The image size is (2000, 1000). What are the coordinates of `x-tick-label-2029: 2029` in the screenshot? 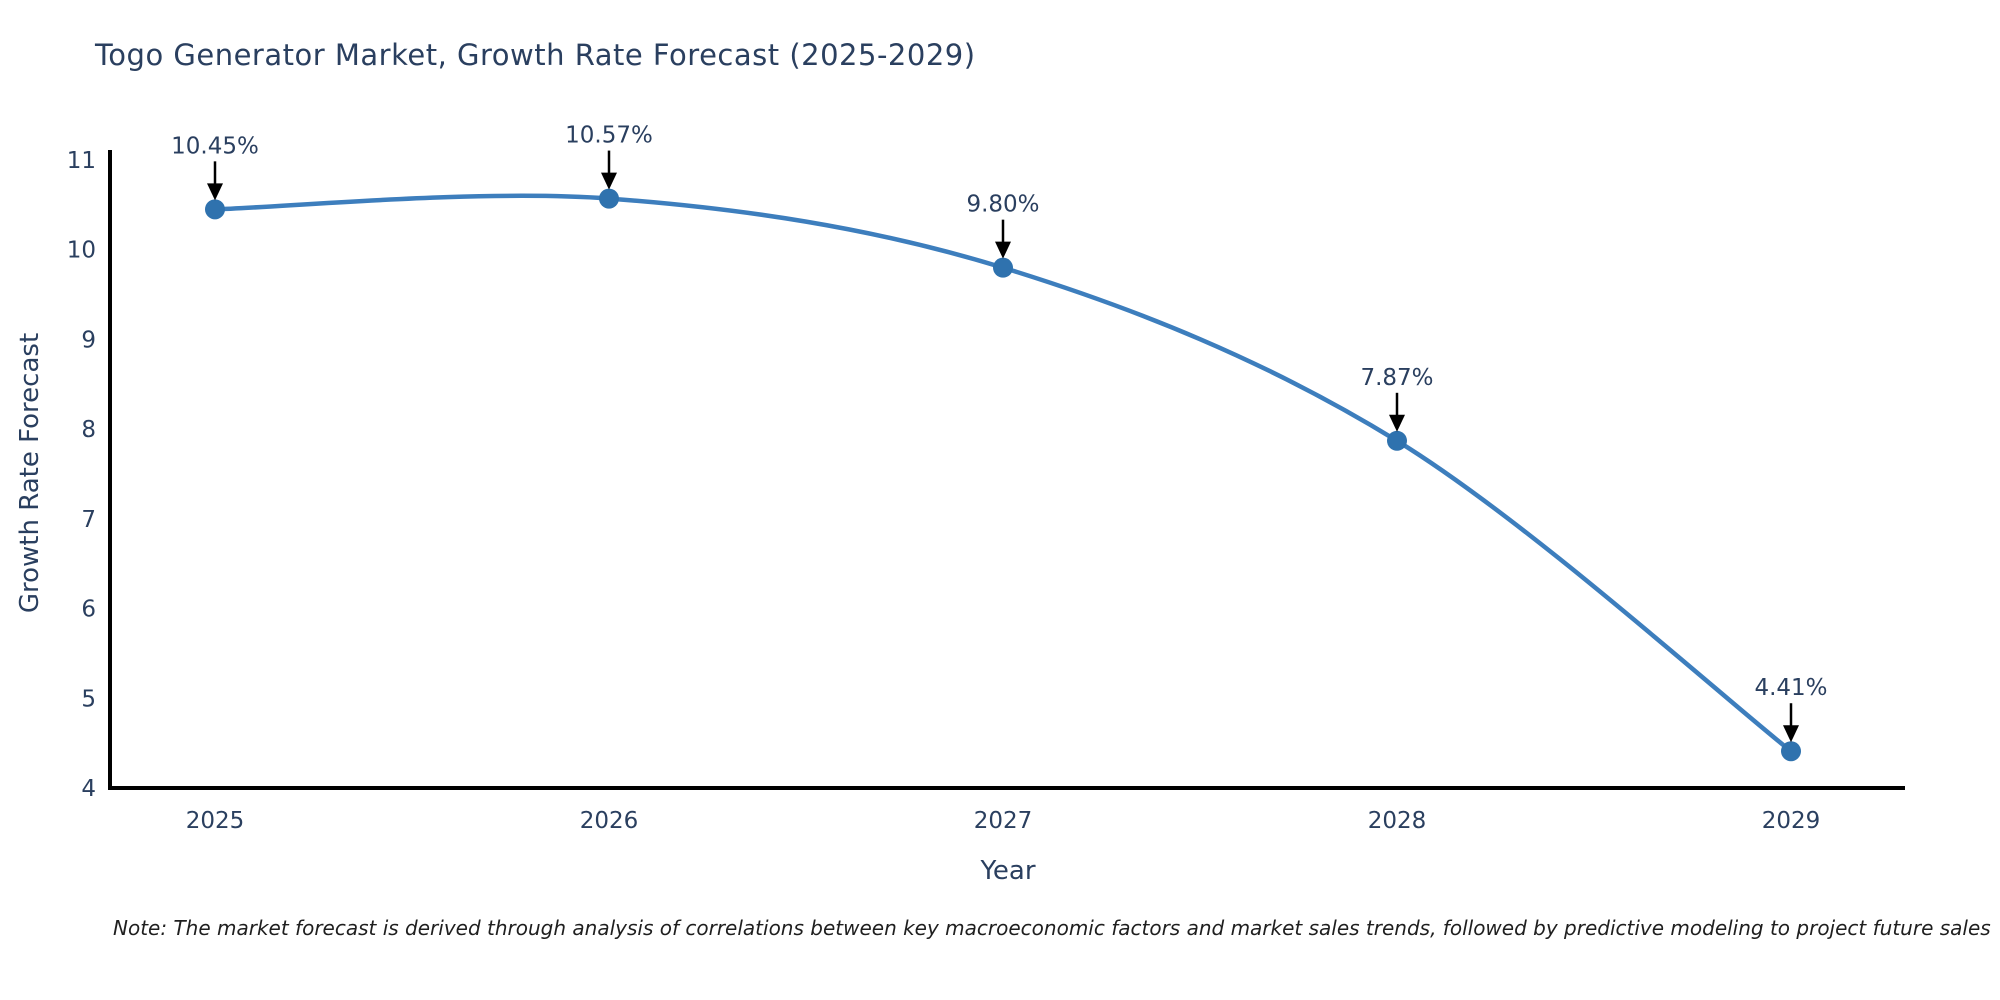 It's located at (1791, 821).